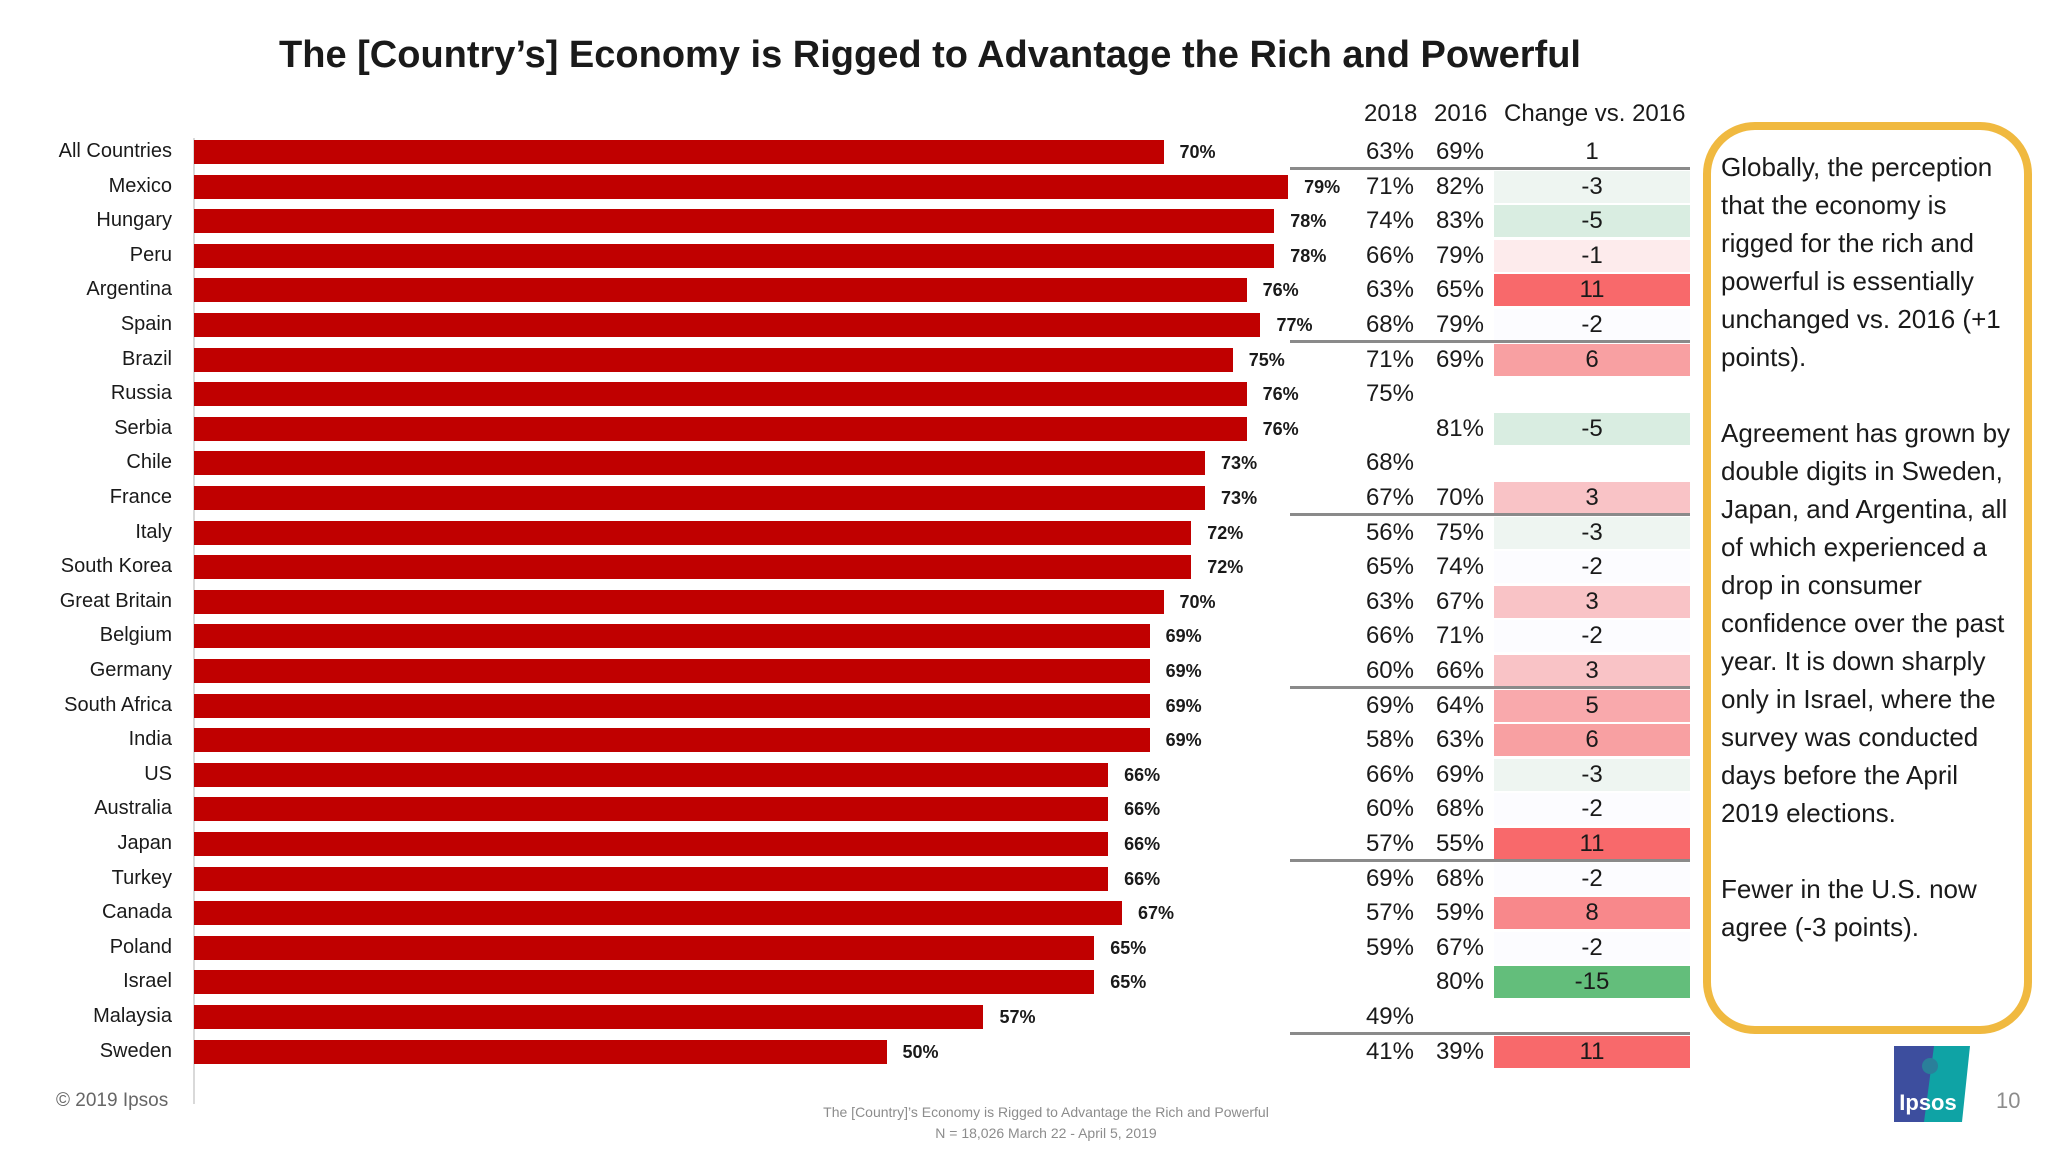 This screenshot has height=1152, width=2048. I want to click on value-2018: 57%, so click(1389, 843).